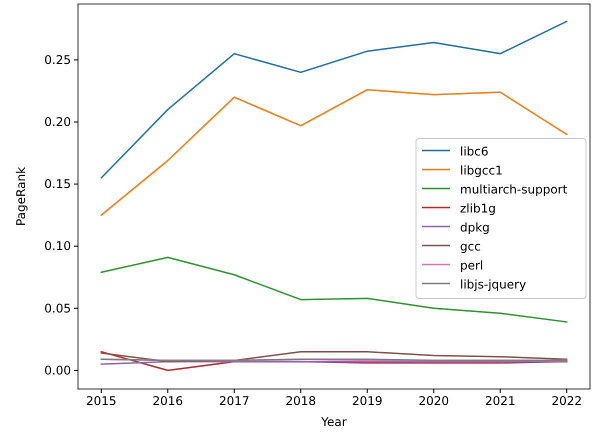 The height and width of the screenshot is (434, 592). Describe the element at coordinates (470, 247) in the screenshot. I see `legend-label: gcc` at that location.